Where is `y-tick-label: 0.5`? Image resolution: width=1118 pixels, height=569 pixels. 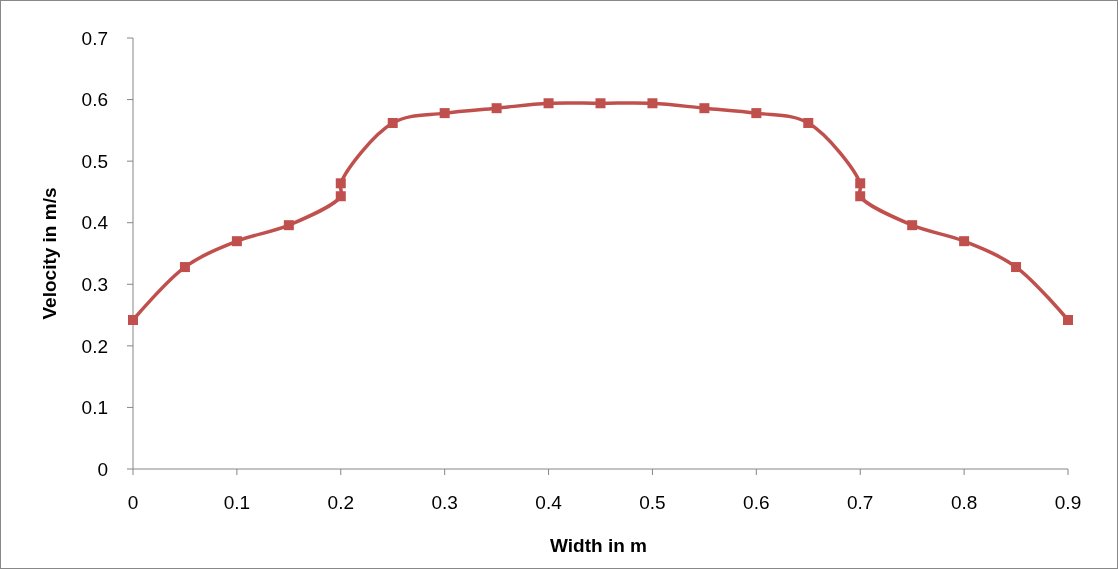 y-tick-label: 0.5 is located at coordinates (94, 161).